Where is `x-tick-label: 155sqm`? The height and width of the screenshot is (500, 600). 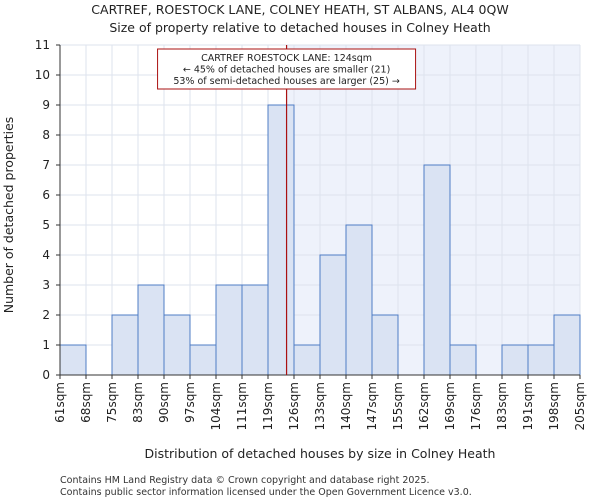 x-tick-label: 155sqm is located at coordinates (398, 406).